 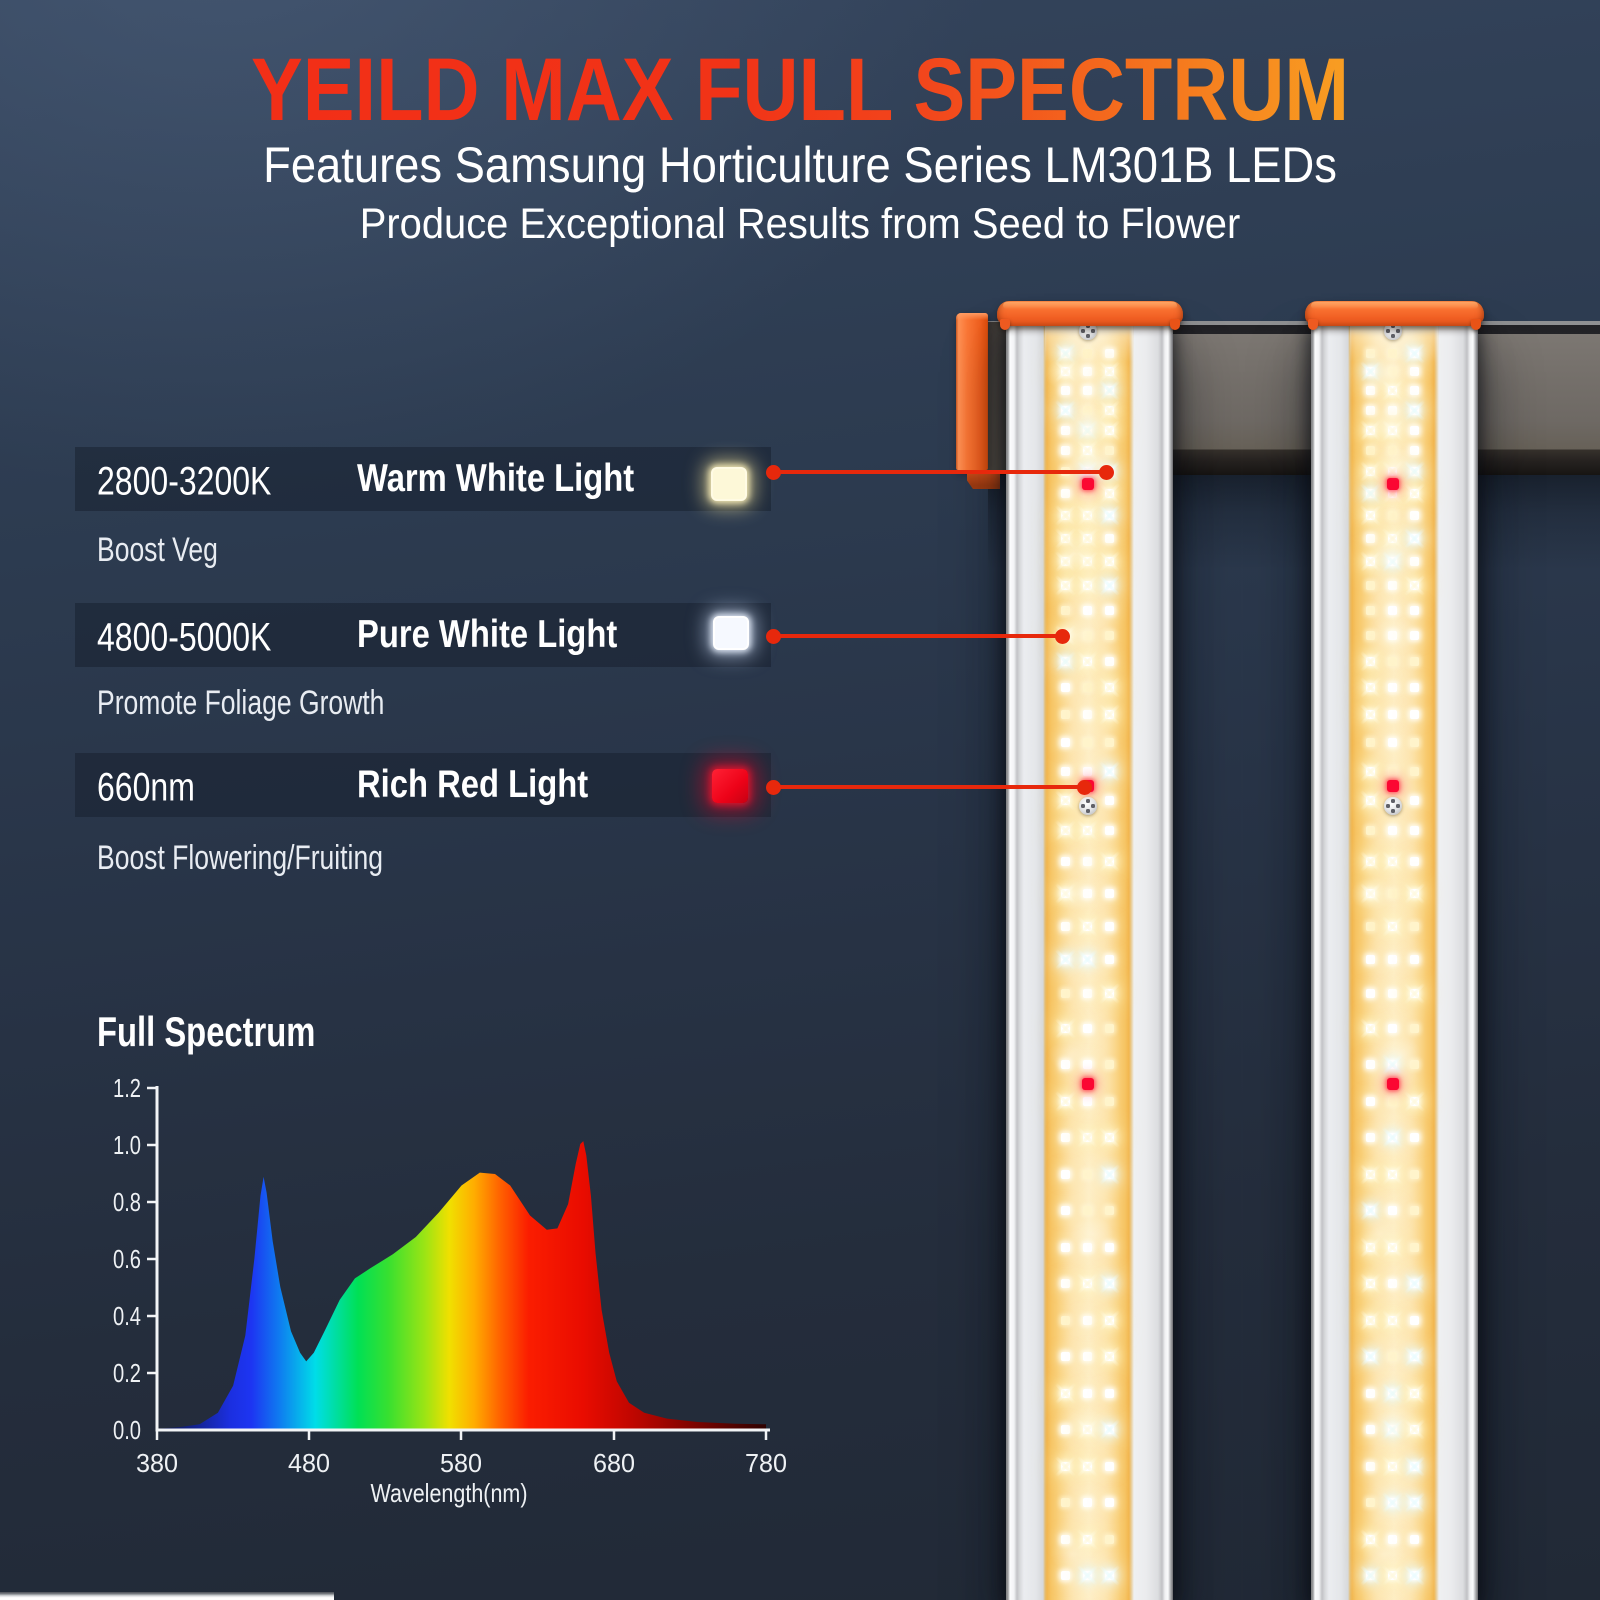 I want to click on svg-text: 380, so click(x=157, y=1463).